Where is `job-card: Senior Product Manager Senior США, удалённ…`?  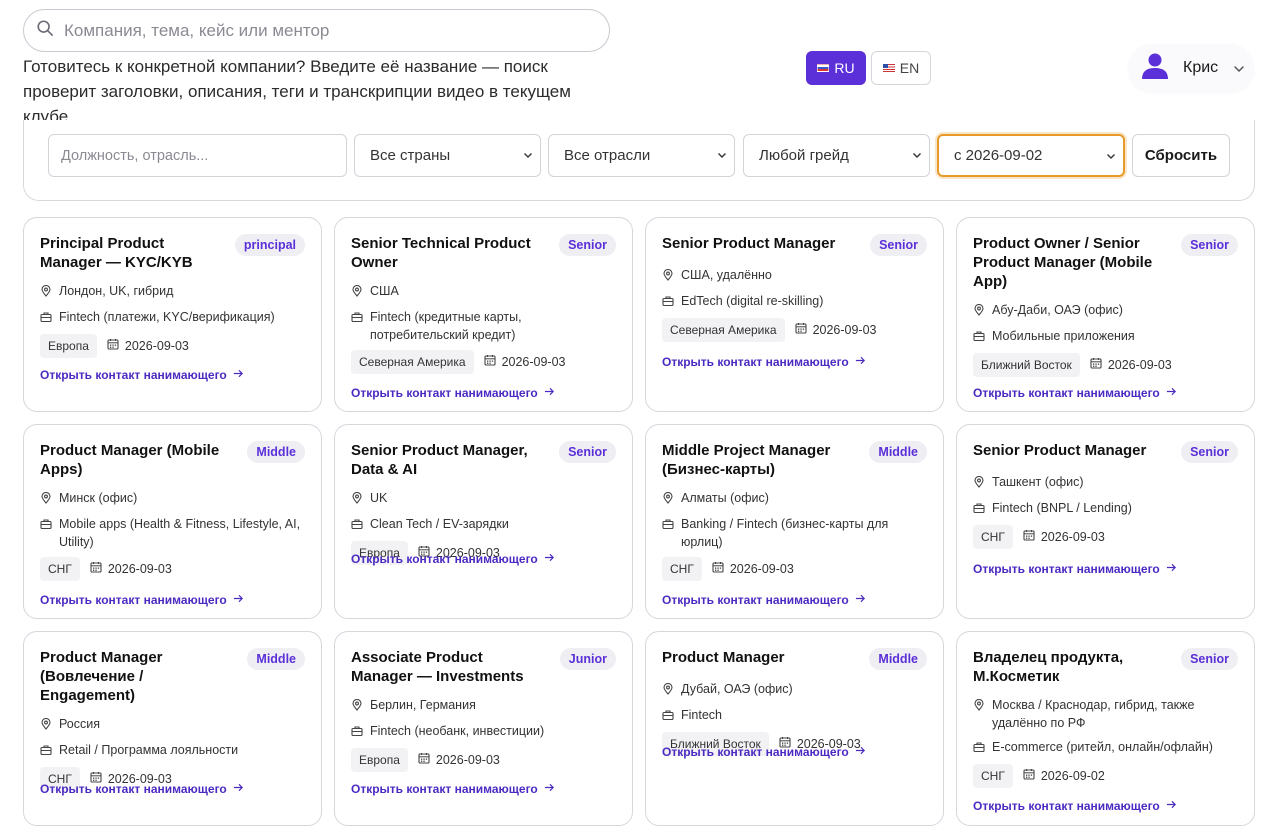 job-card: Senior Product Manager Senior США, удалённ… is located at coordinates (794, 314).